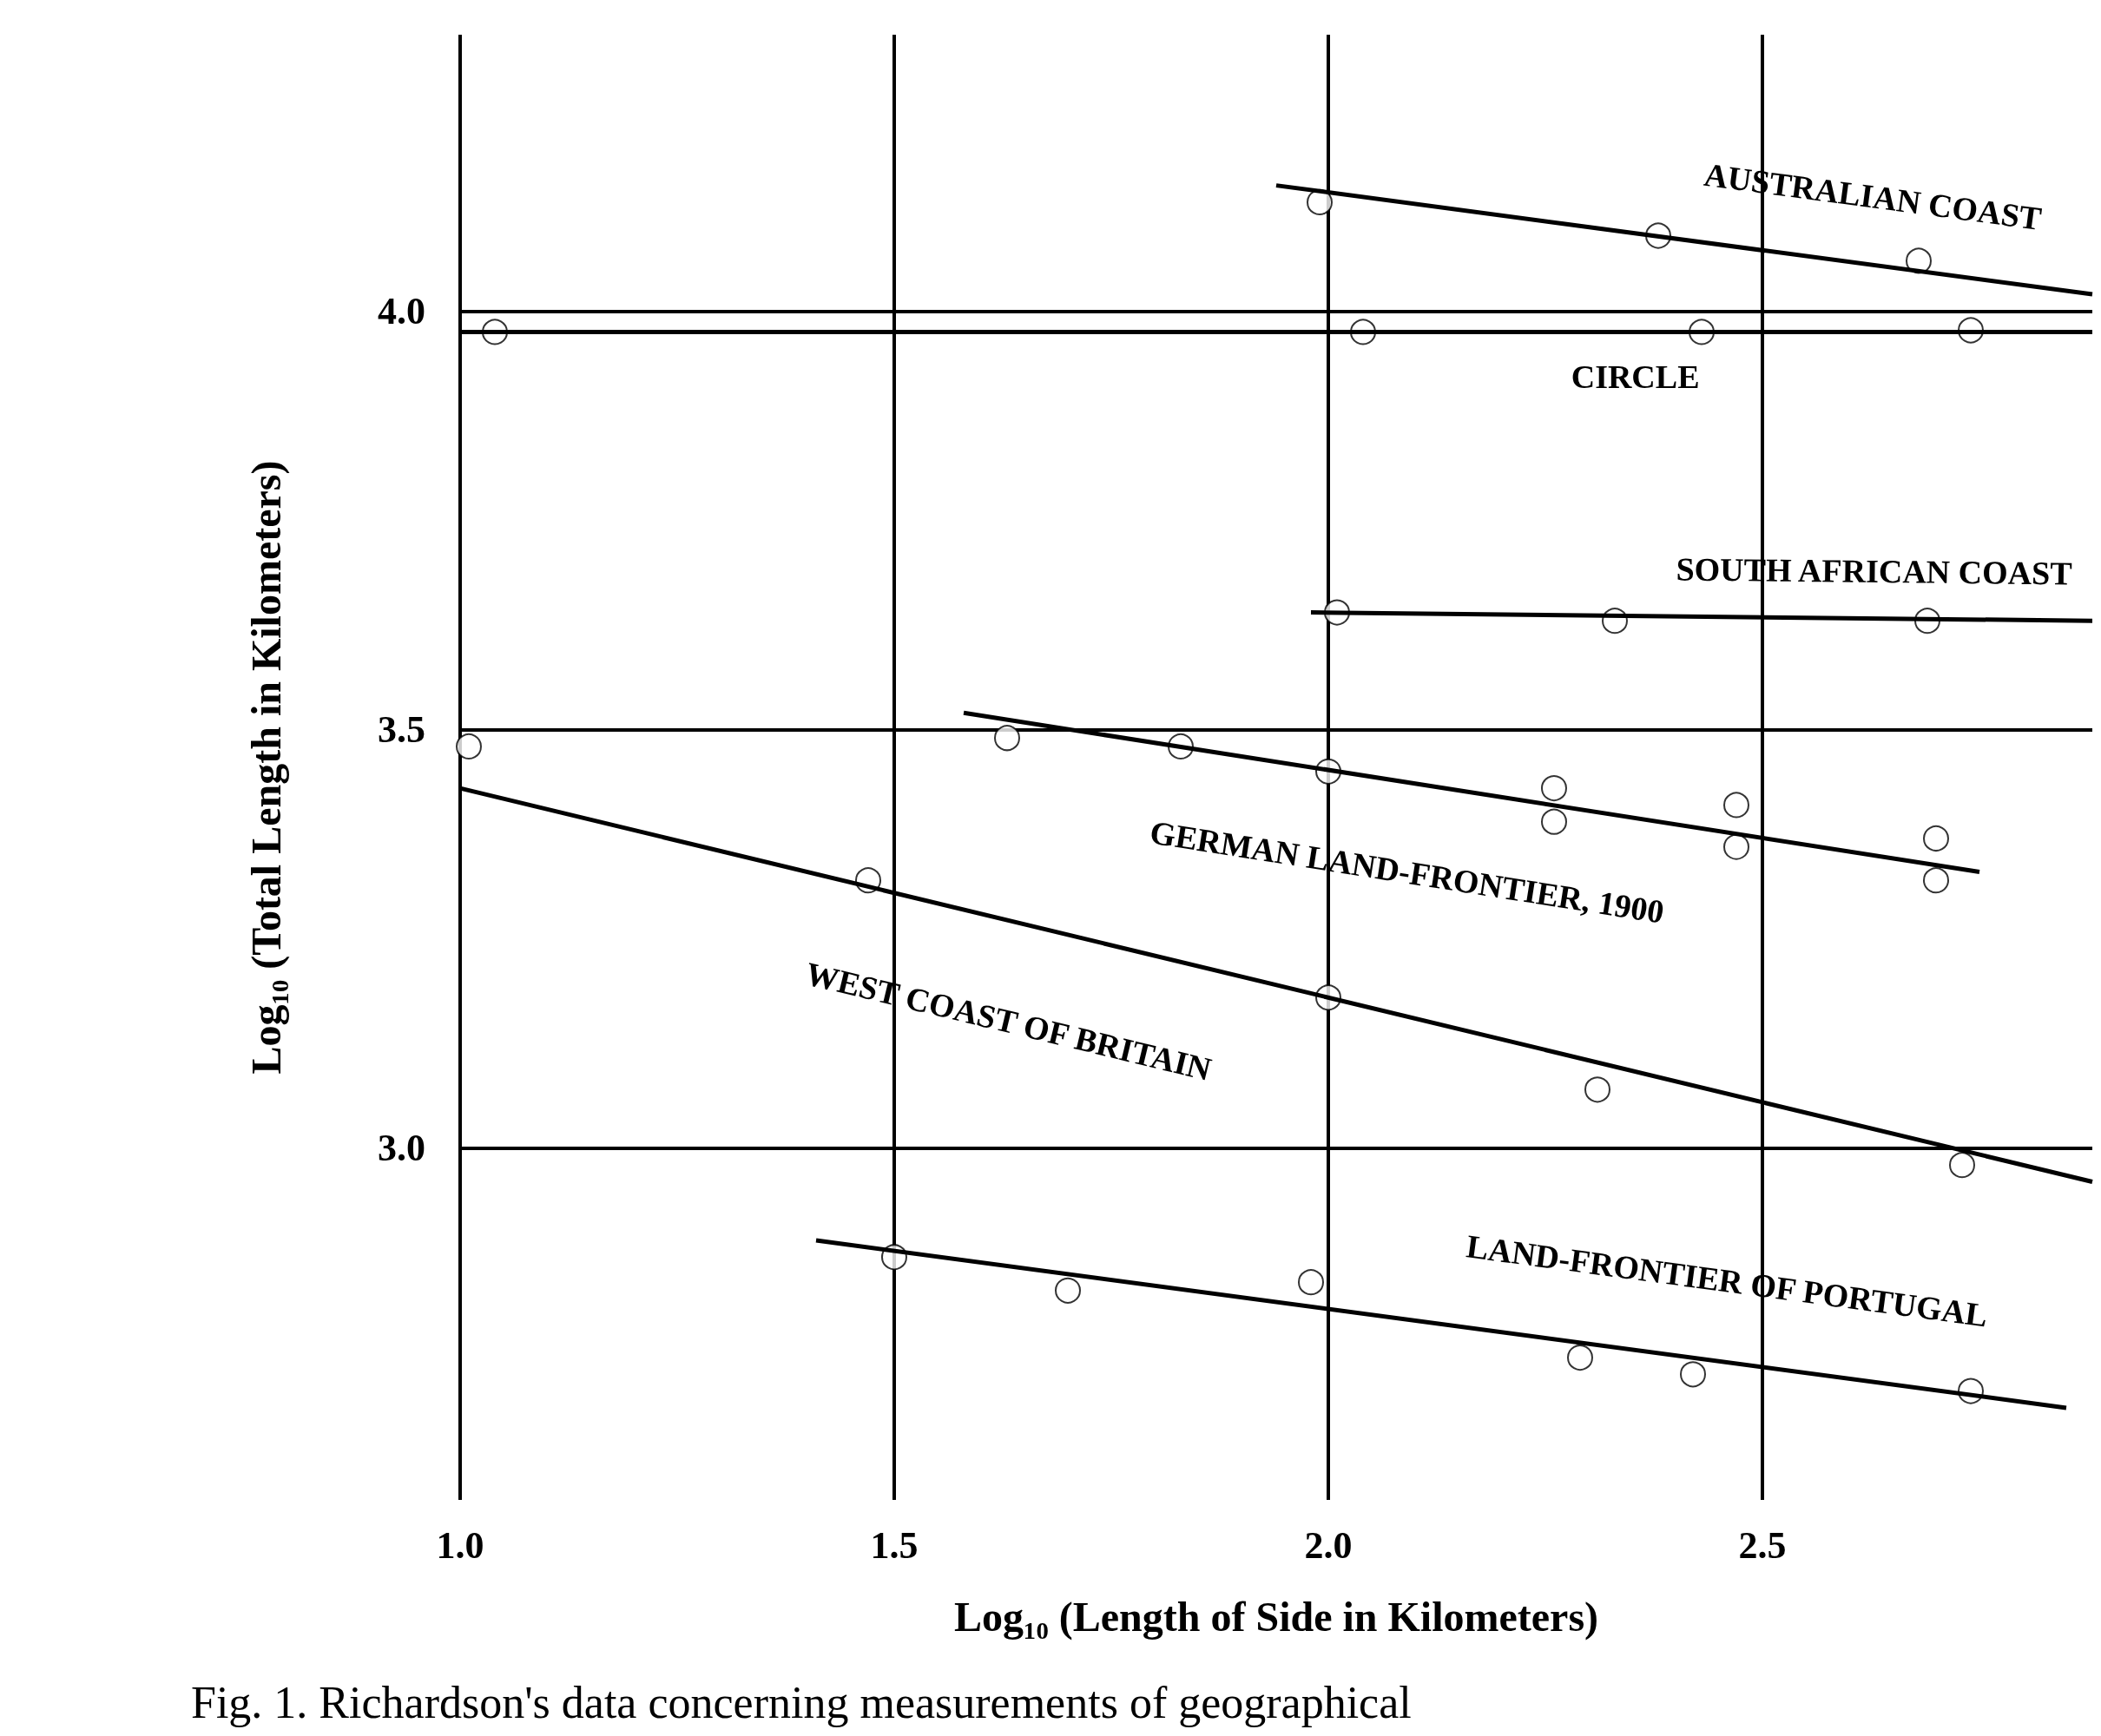 Image resolution: width=2101 pixels, height=1736 pixels. What do you see at coordinates (402, 1148) in the screenshot?
I see `y-tick-label: 3.0` at bounding box center [402, 1148].